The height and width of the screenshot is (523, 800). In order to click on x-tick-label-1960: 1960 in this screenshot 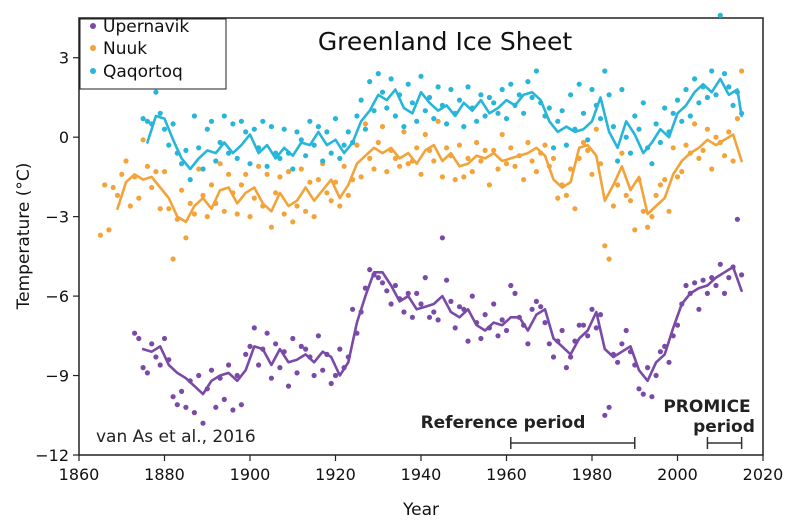, I will do `click(506, 474)`.